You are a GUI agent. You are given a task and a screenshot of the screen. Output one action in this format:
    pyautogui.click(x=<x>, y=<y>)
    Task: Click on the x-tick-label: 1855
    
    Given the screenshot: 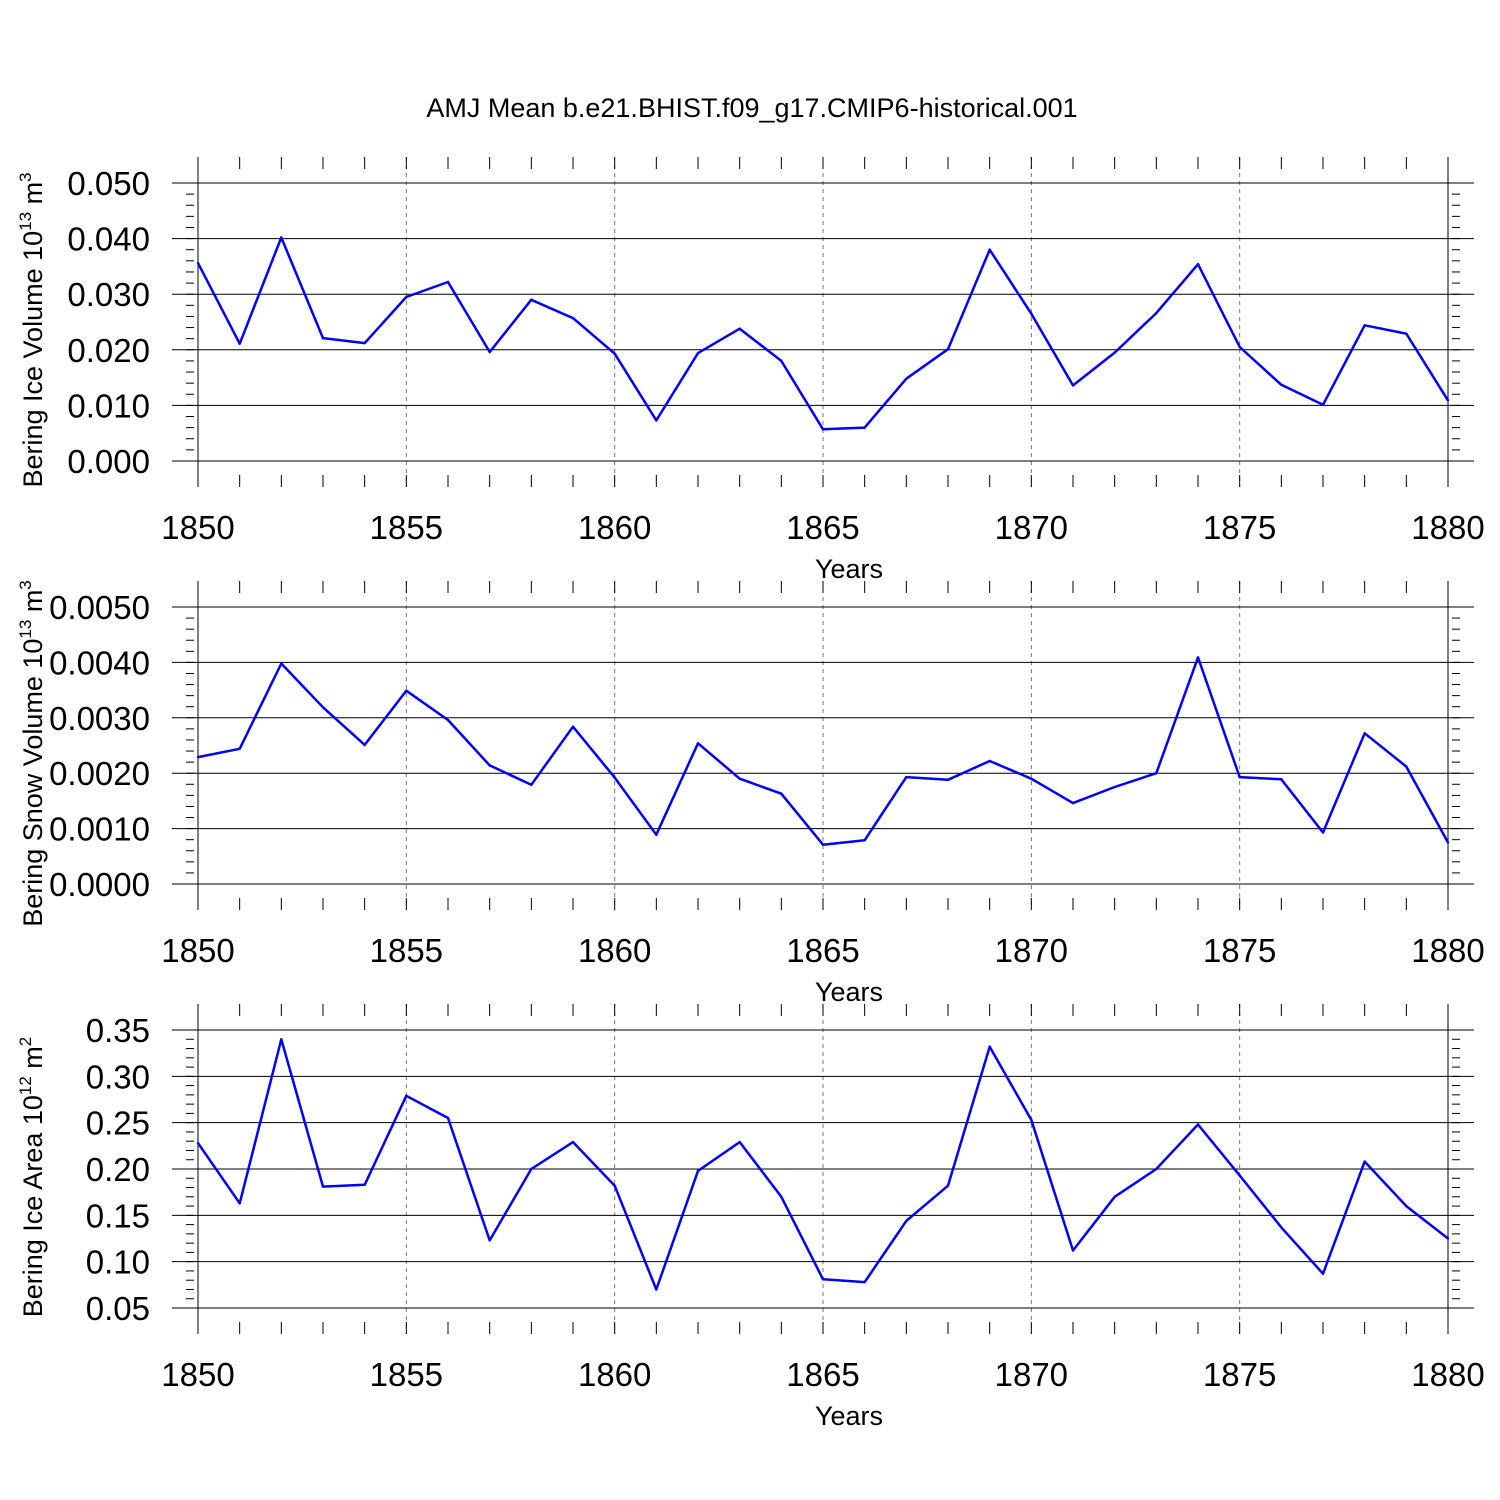 What is the action you would take?
    pyautogui.click(x=406, y=527)
    